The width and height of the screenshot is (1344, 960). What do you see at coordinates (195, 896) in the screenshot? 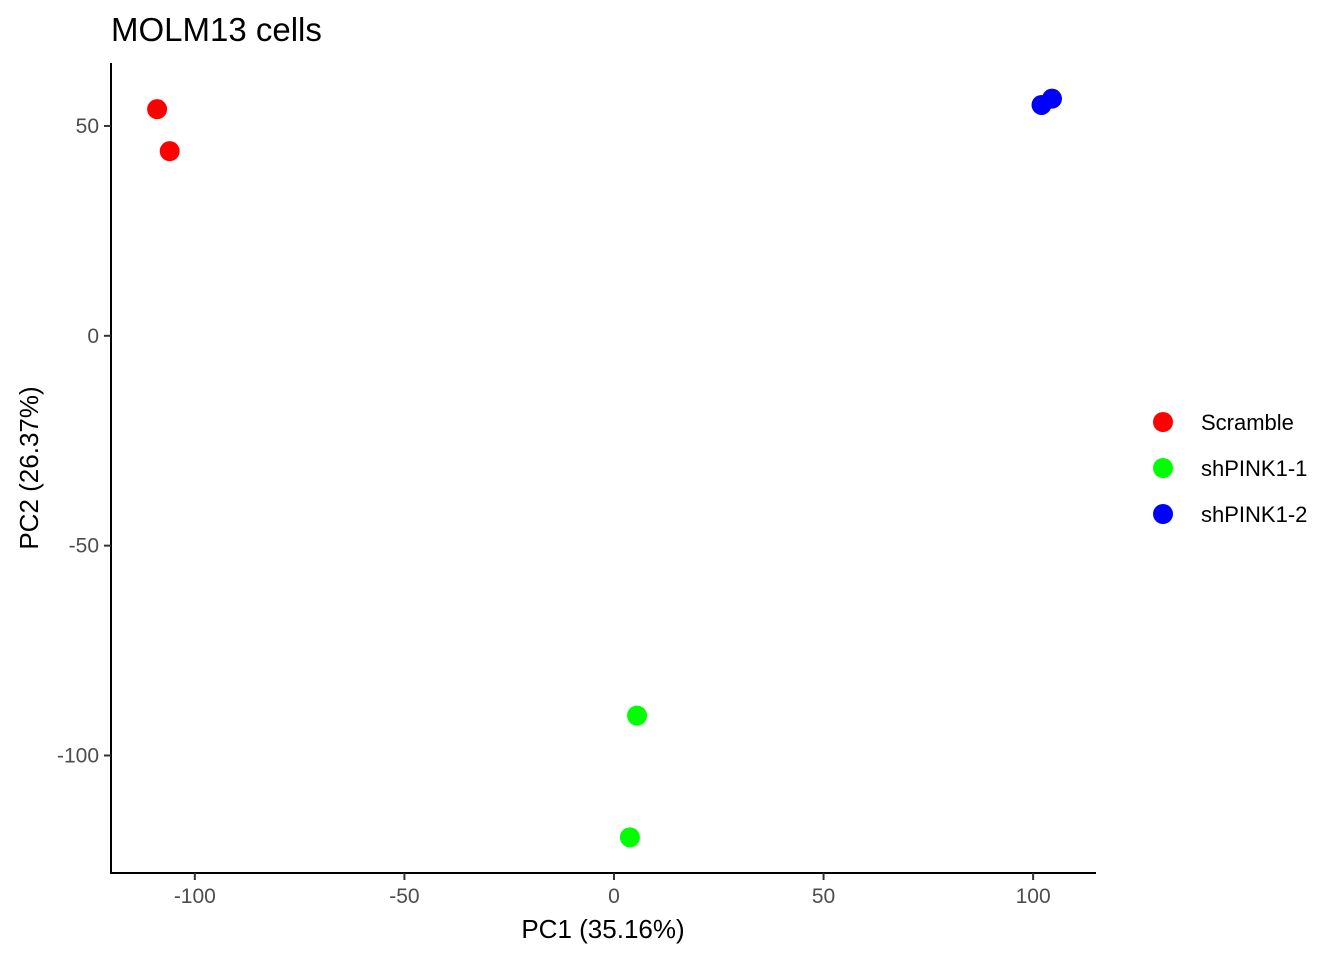
I see `x-tick-label: -100` at bounding box center [195, 896].